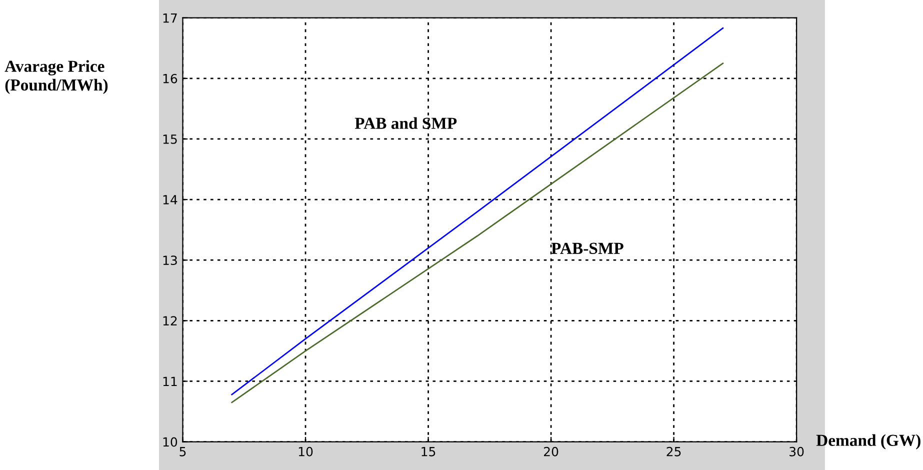 This screenshot has width=923, height=470. What do you see at coordinates (551, 451) in the screenshot?
I see `x-tick-label: 20` at bounding box center [551, 451].